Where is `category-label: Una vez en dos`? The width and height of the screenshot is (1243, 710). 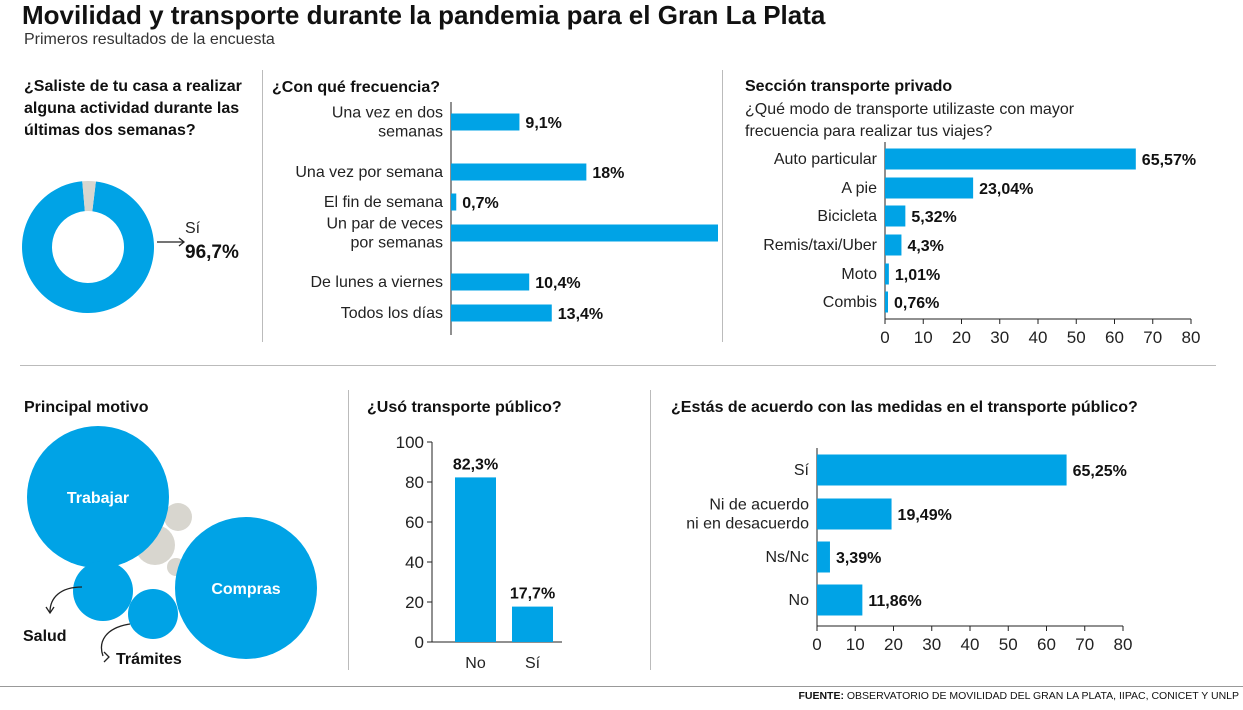
category-label: Una vez en dos is located at coordinates (387, 113).